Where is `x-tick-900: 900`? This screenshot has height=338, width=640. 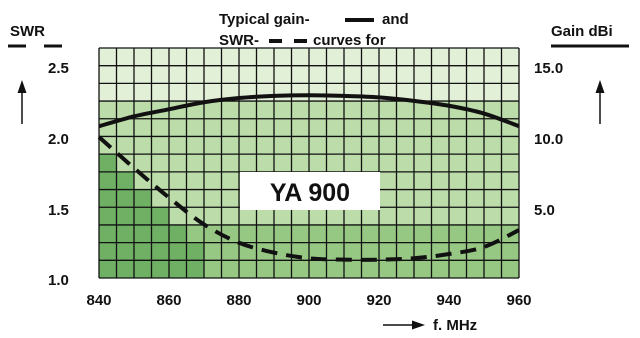 x-tick-900: 900 is located at coordinates (308, 300).